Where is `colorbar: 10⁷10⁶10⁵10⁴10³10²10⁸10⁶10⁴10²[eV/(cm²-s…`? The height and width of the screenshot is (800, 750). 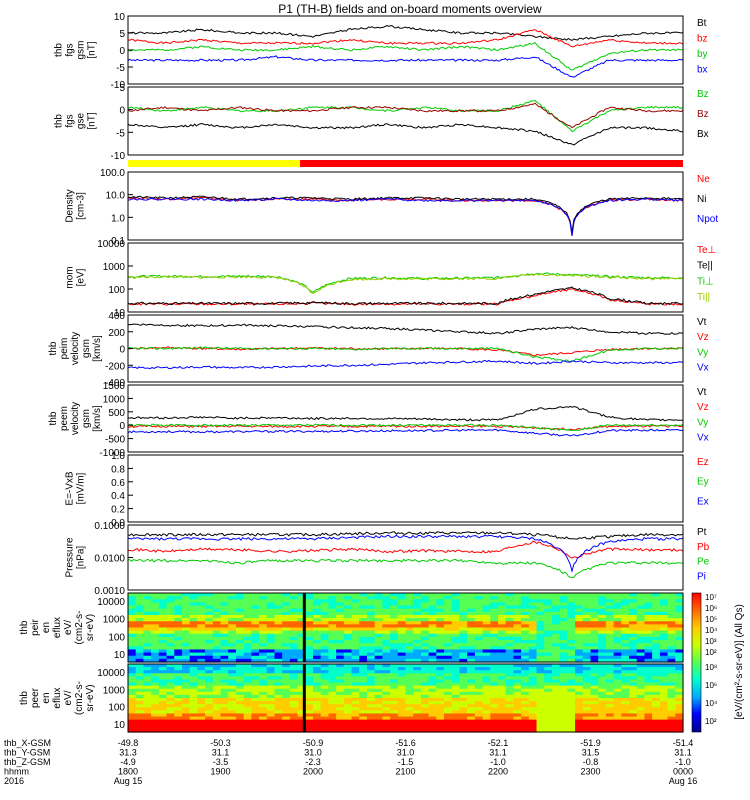
colorbar: 10⁷10⁶10⁵10⁴10³10²10⁸10⁶10⁴10²[eV/(cm²-s… is located at coordinates (718, 662).